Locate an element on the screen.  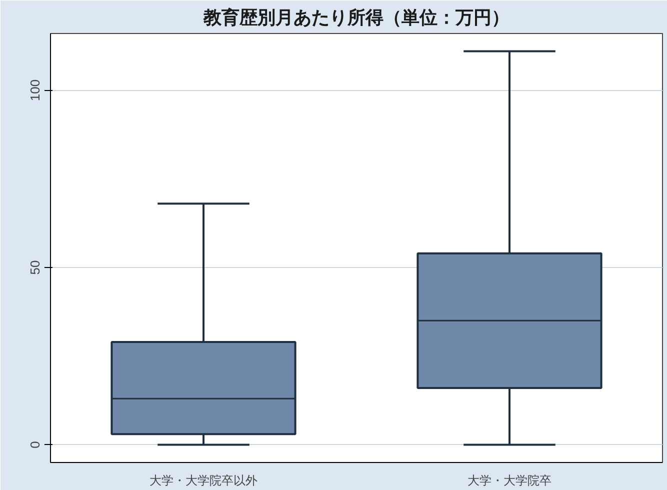
y-tick-label: 0 is located at coordinates (35, 444).